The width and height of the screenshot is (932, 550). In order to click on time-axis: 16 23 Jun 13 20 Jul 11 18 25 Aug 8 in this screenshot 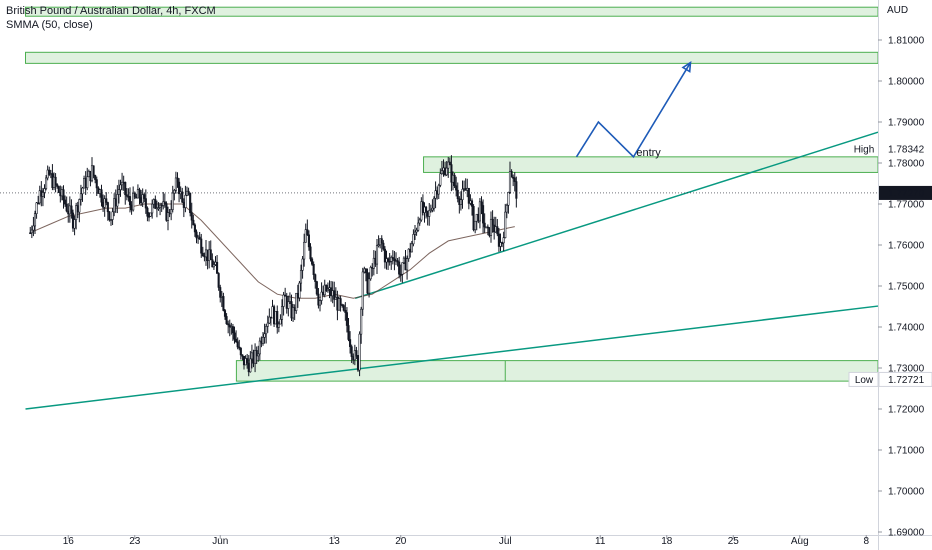, I will do `click(466, 541)`.